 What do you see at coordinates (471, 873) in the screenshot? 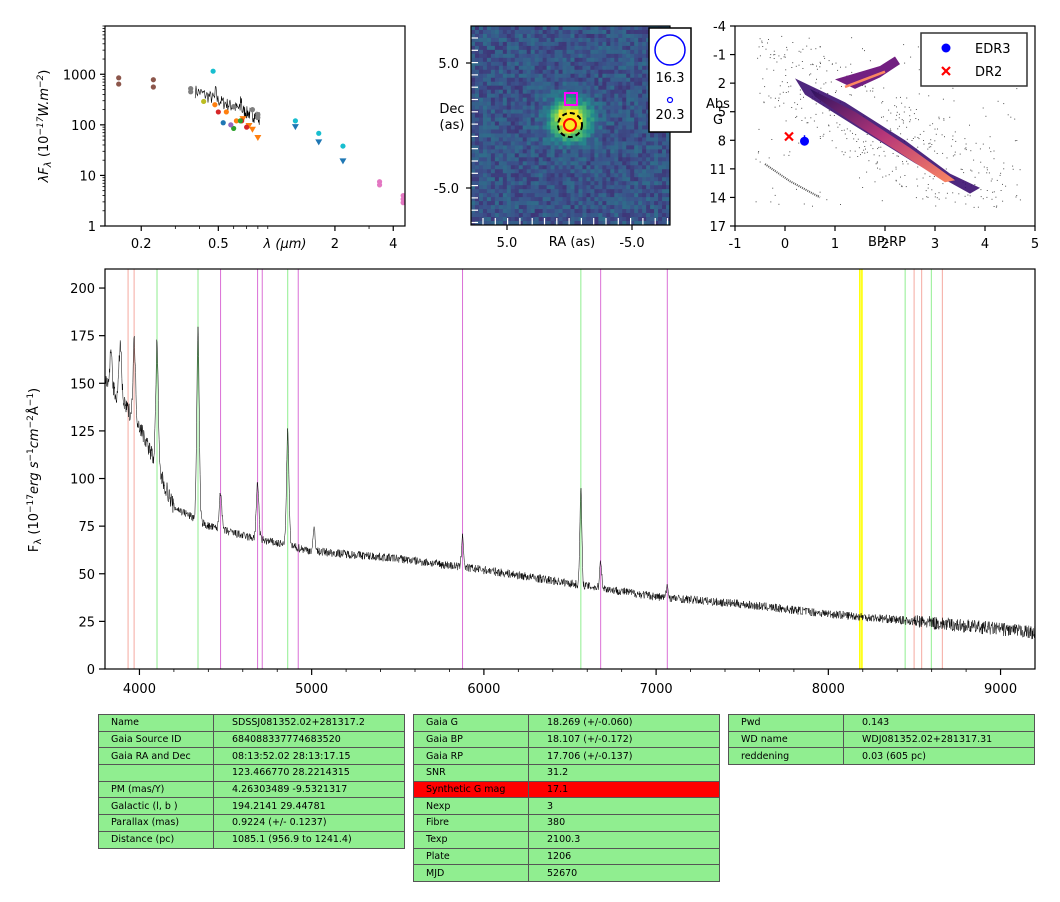
I see `table-key: MJD` at bounding box center [471, 873].